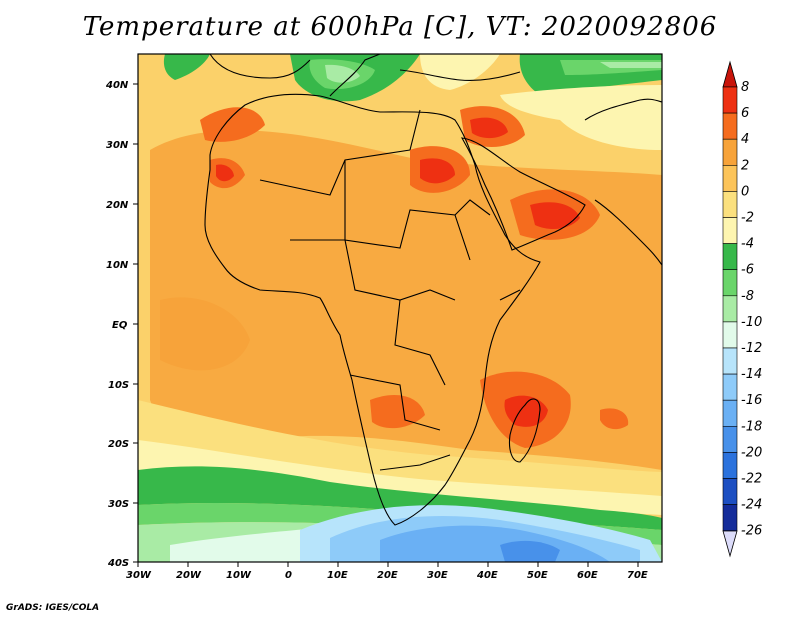 This screenshot has height=618, width=800. I want to click on colorbar-label: -18, so click(751, 426).